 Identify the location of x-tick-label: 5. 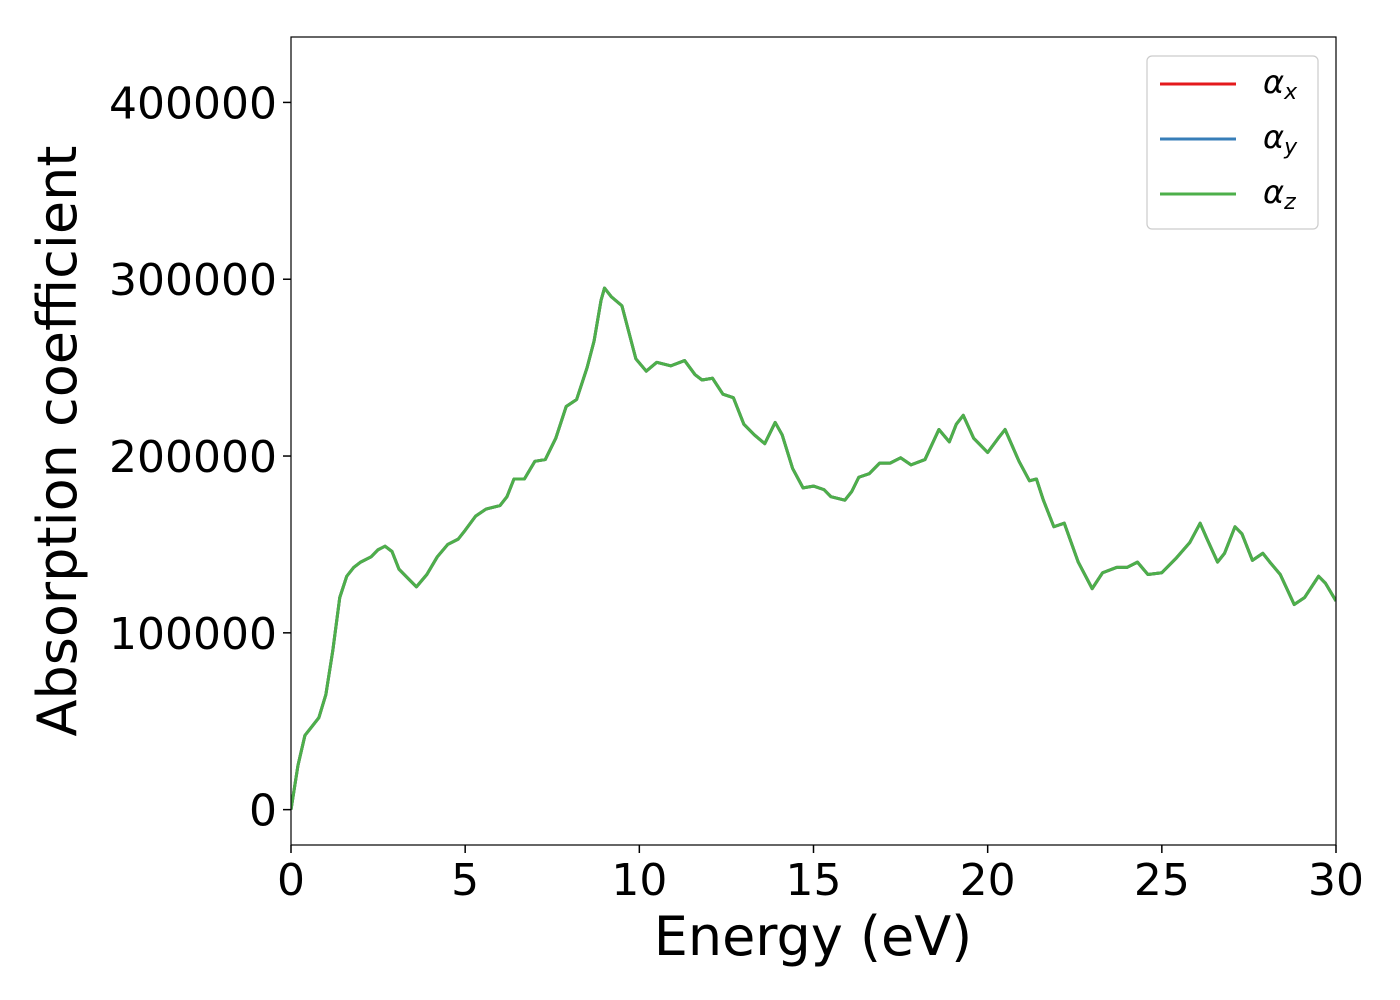
(465, 880).